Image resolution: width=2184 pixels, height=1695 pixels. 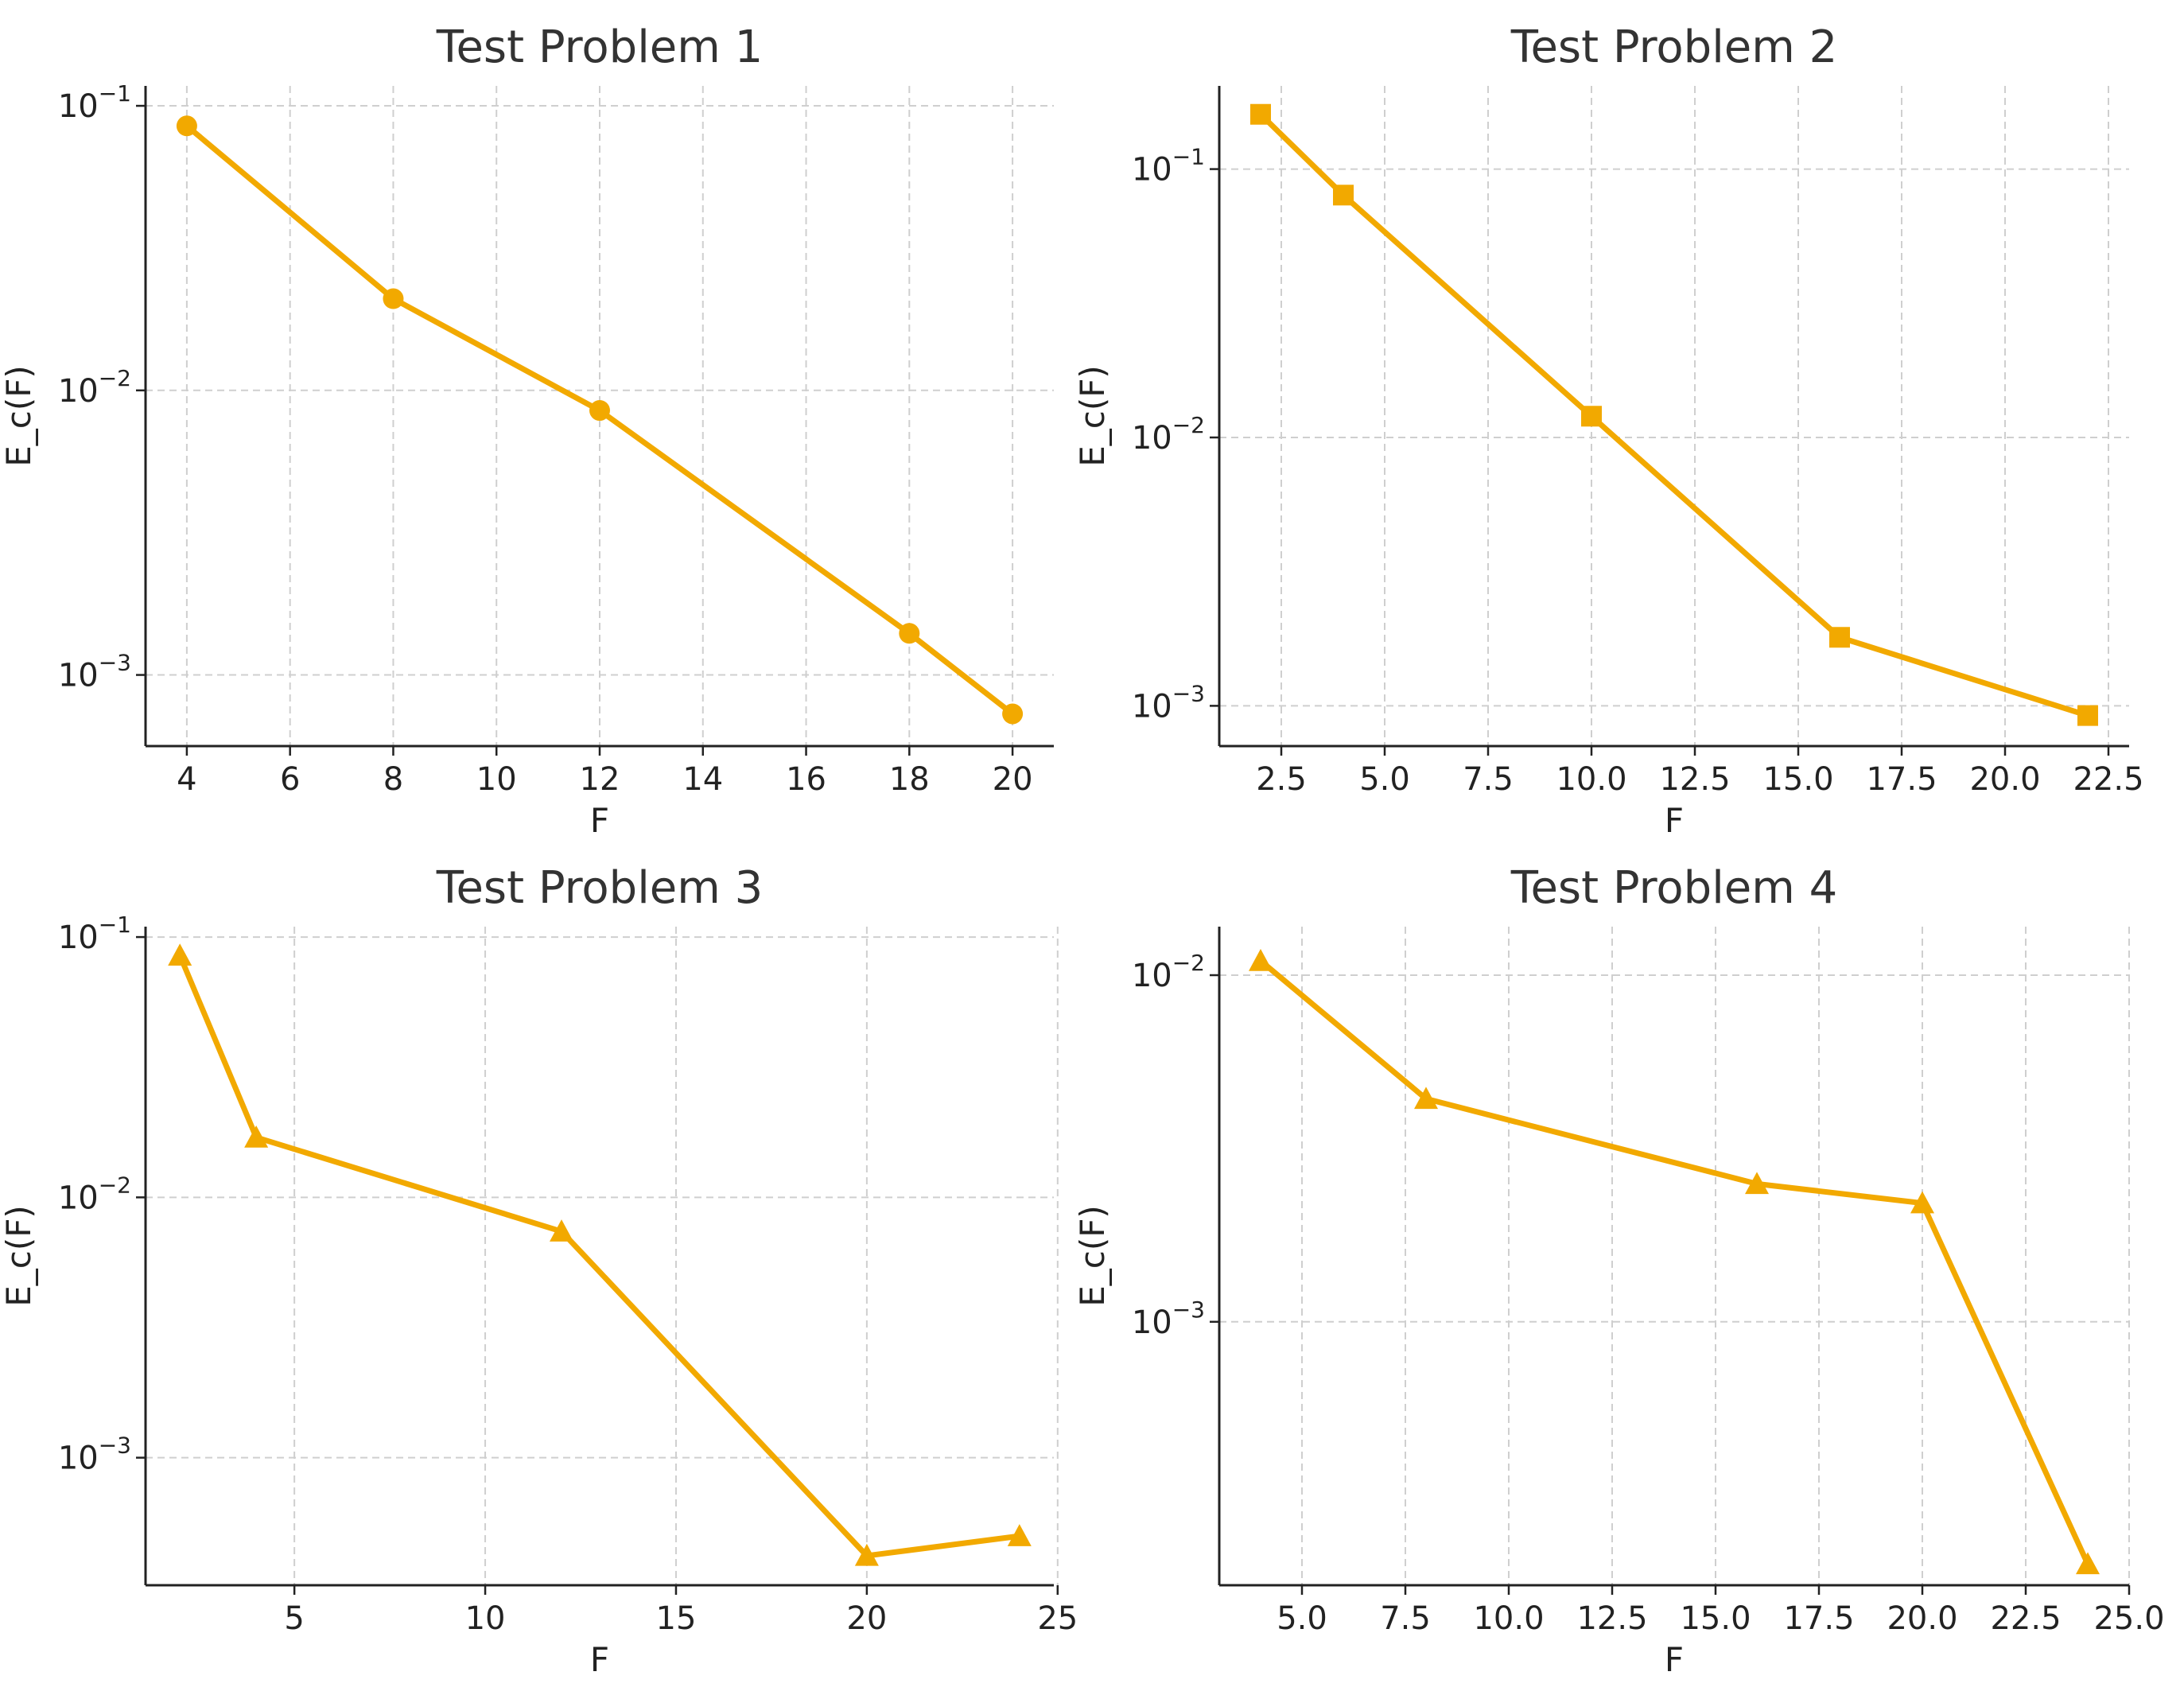 I want to click on x-tick-label: 12, so click(x=600, y=779).